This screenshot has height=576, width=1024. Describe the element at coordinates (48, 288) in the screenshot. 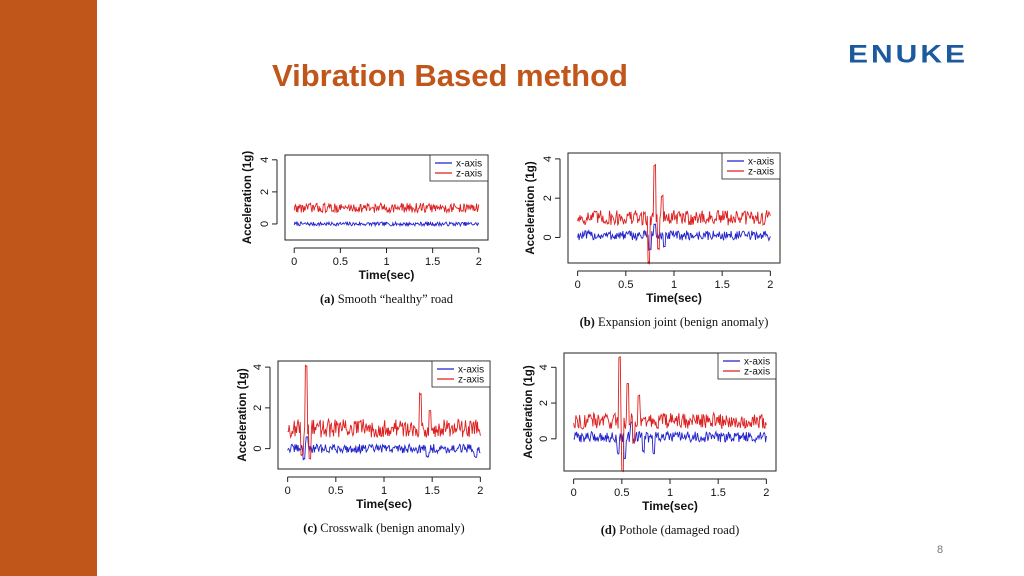

I see `side-accent-bar` at that location.